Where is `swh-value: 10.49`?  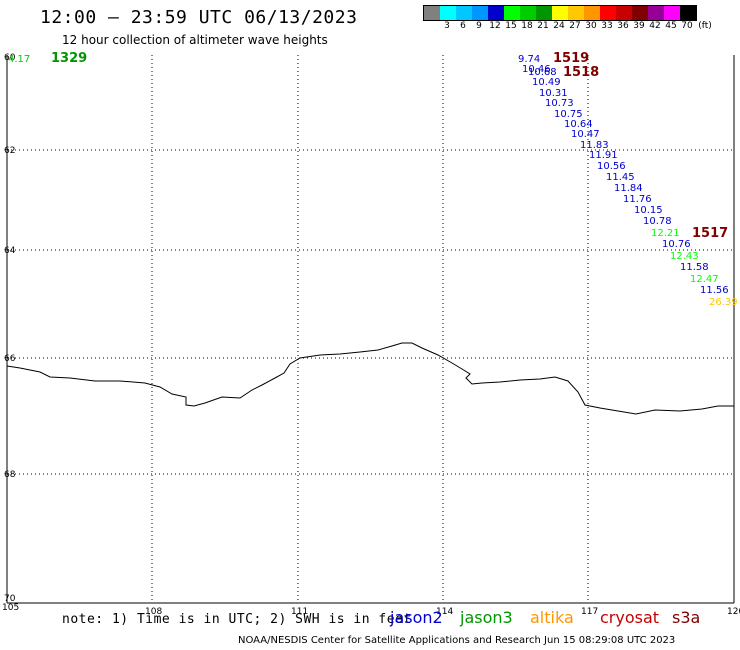 swh-value: 10.49 is located at coordinates (546, 82).